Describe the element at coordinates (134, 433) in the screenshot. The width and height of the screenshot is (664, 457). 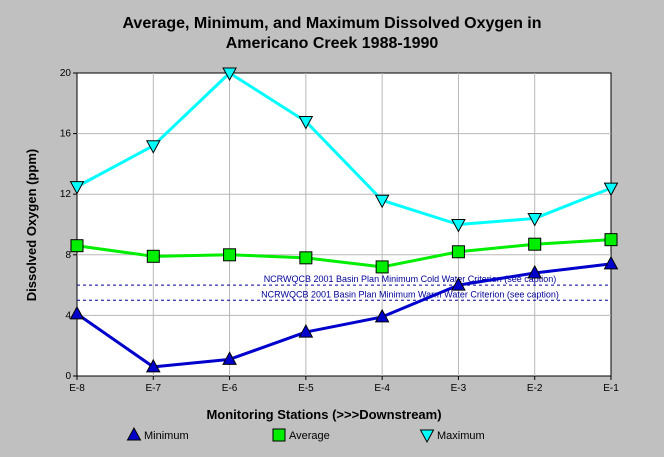
I see `legend-marker-minimum` at that location.